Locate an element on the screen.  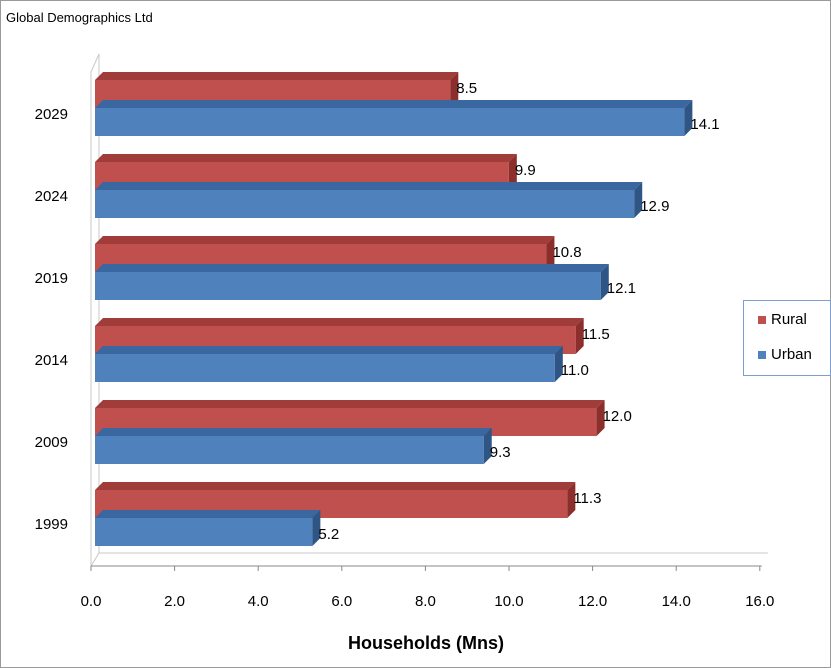
bar-urban-2024 is located at coordinates (369, 200).